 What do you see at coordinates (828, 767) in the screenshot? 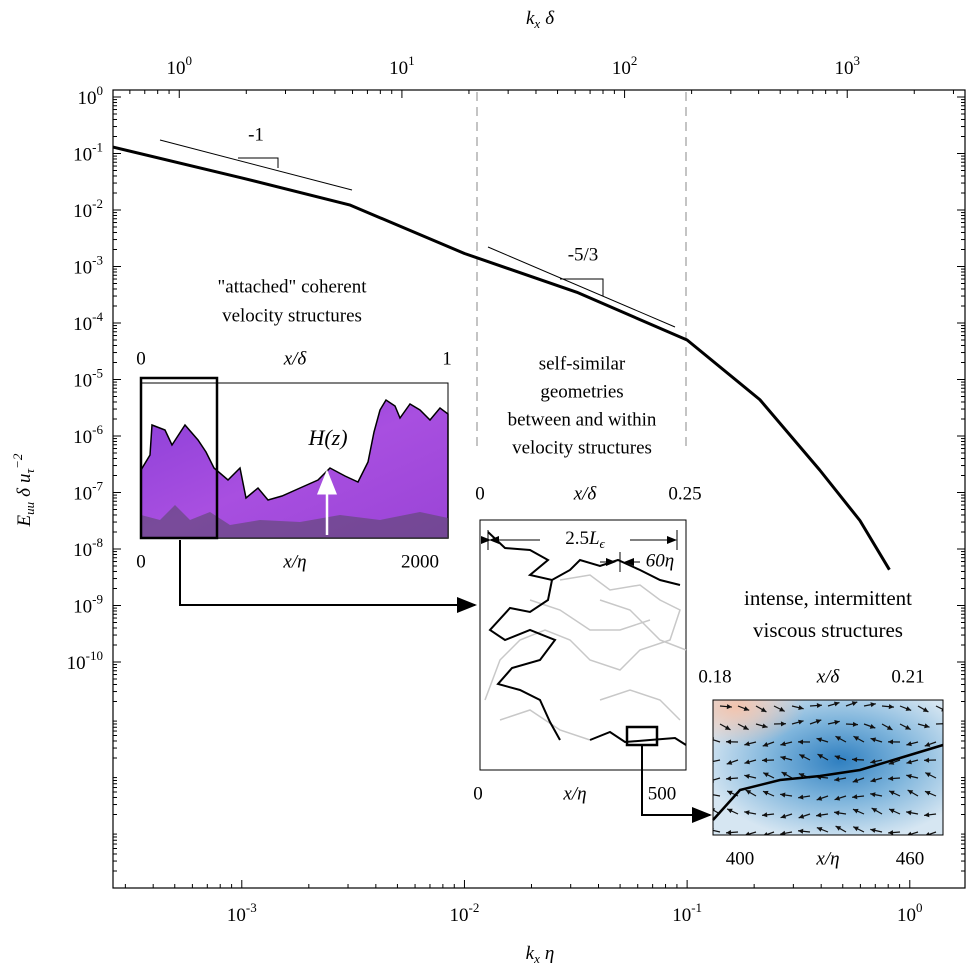
I see `velocity-field` at bounding box center [828, 767].